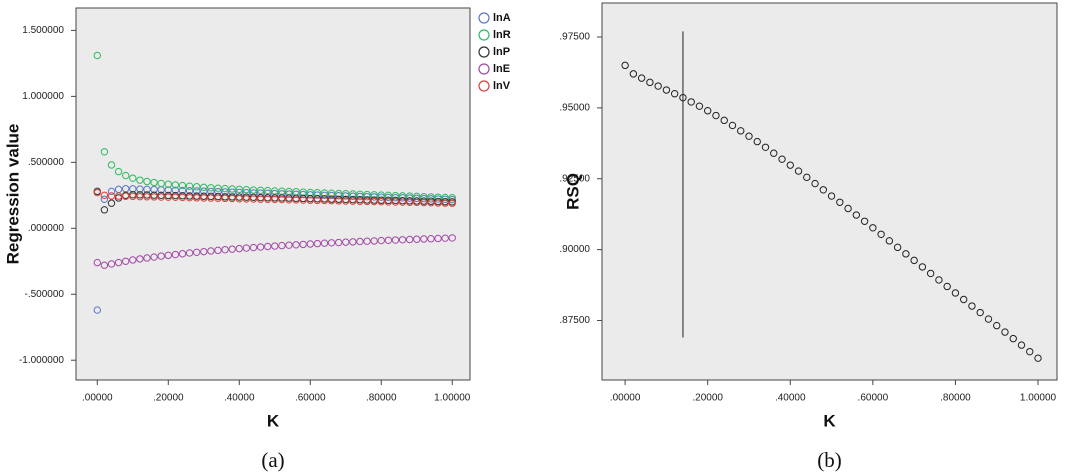 This screenshot has width=1065, height=474. I want to click on y-tick-label: -1.000000, so click(41, 360).